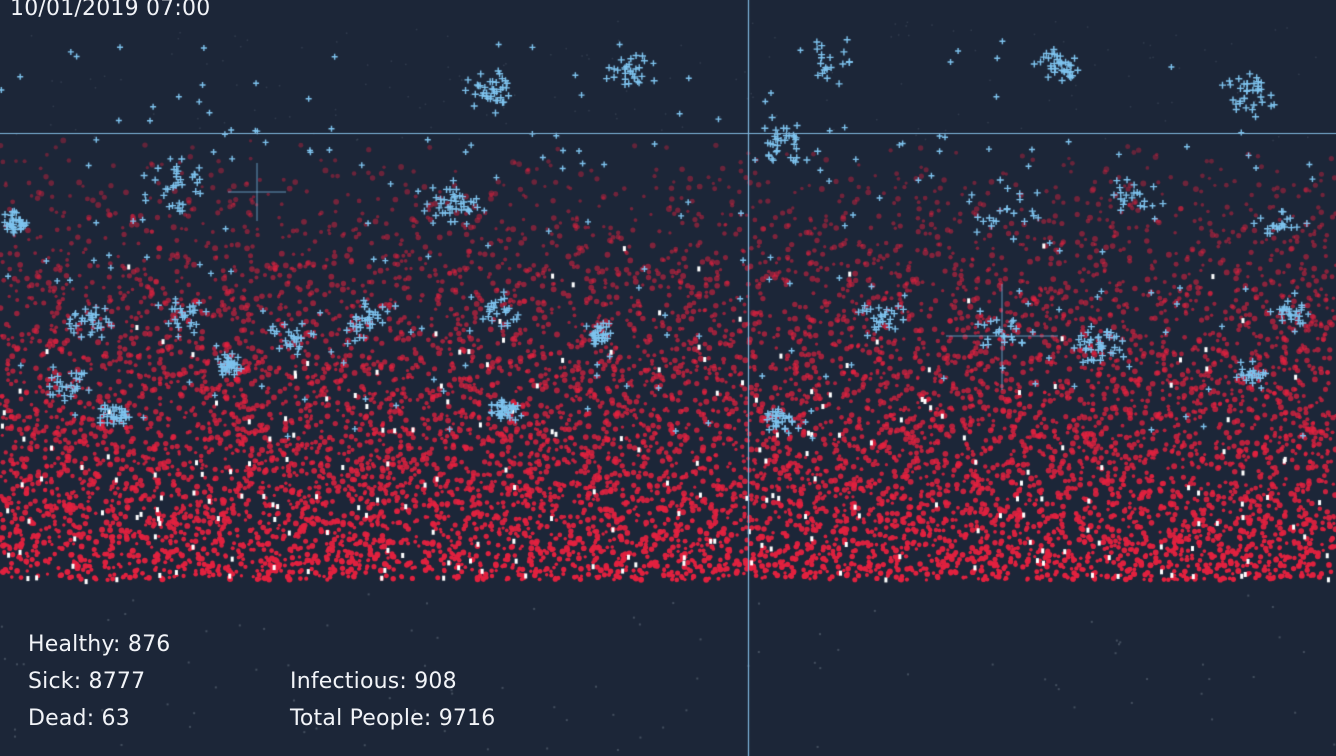 Image resolution: width=1336 pixels, height=756 pixels. What do you see at coordinates (349, 681) in the screenshot?
I see `infectious-label: Infectious:` at bounding box center [349, 681].